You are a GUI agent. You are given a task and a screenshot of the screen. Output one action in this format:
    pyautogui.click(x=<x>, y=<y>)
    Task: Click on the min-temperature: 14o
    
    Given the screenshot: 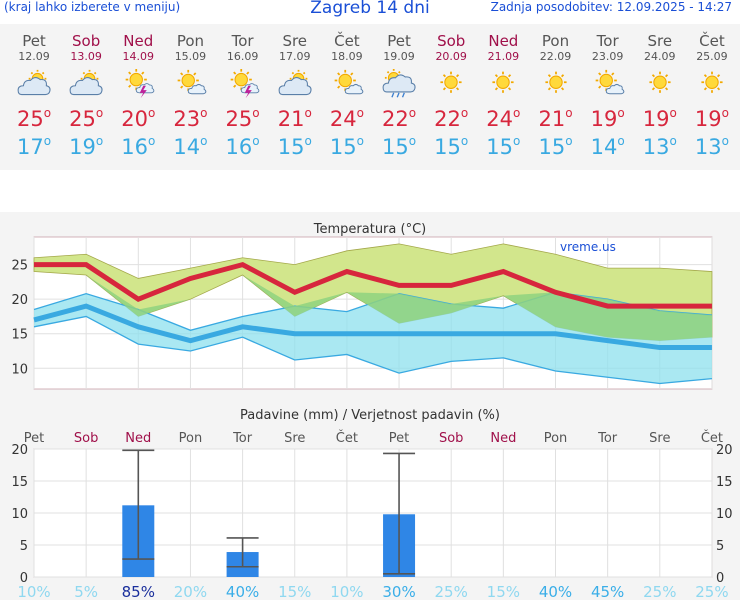 What is the action you would take?
    pyautogui.click(x=190, y=146)
    